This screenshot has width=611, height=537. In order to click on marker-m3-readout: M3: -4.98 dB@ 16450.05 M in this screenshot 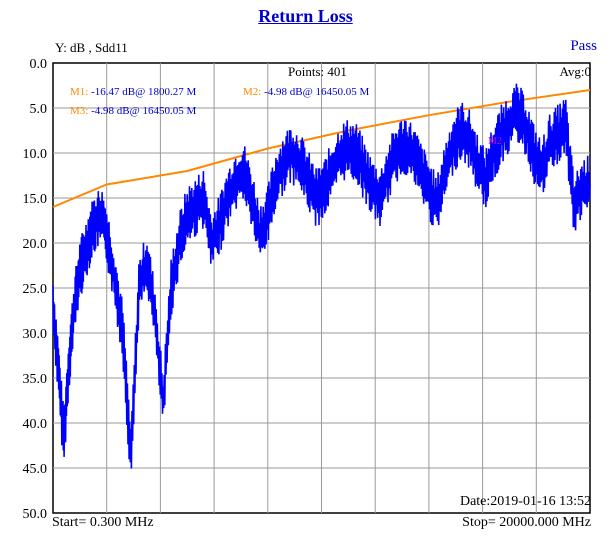, I will do `click(133, 111)`.